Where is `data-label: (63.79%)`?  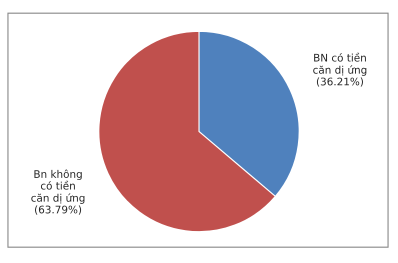 data-label: (63.79%) is located at coordinates (58, 210).